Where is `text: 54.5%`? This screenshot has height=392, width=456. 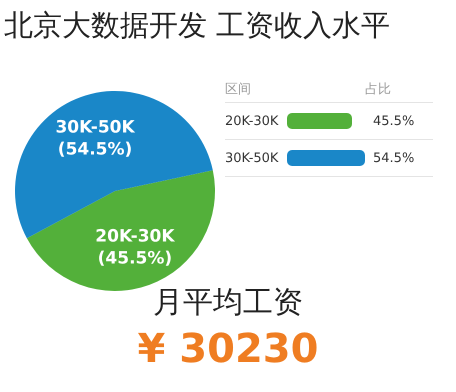 text: 54.5% is located at coordinates (393, 158).